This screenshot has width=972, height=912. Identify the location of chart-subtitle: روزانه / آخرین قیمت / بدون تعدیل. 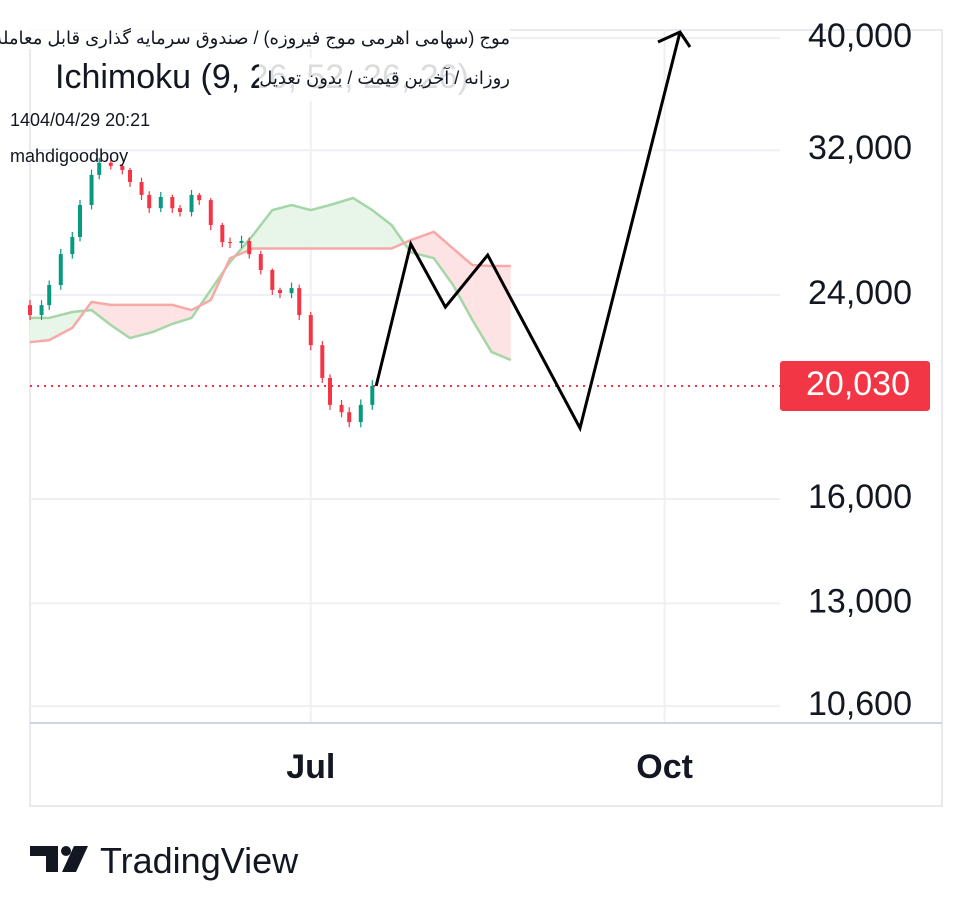
(384, 79).